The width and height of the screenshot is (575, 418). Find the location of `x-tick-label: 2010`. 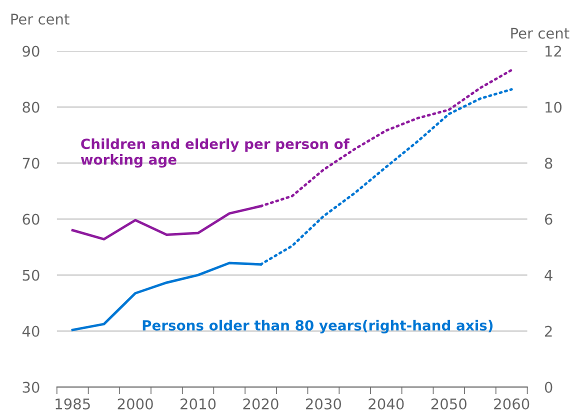

x-tick-label: 2010 is located at coordinates (198, 404).